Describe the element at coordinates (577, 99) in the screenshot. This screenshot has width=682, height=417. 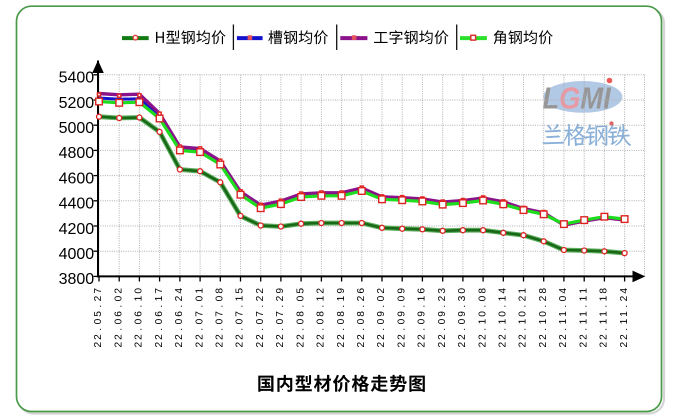
I see `svg-text: LGMI` at that location.